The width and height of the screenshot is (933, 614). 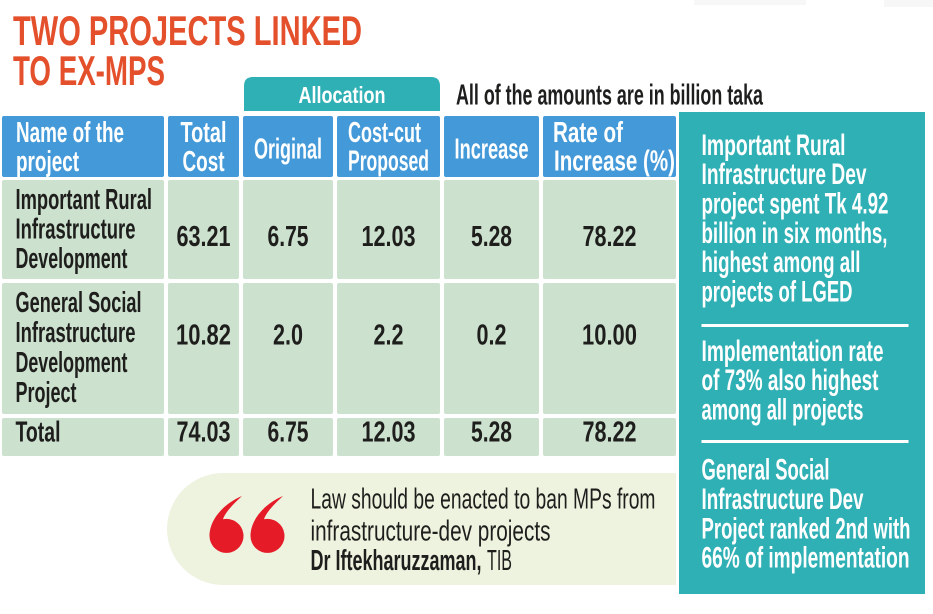 I want to click on svg-text: billion in six months,, so click(x=795, y=233).